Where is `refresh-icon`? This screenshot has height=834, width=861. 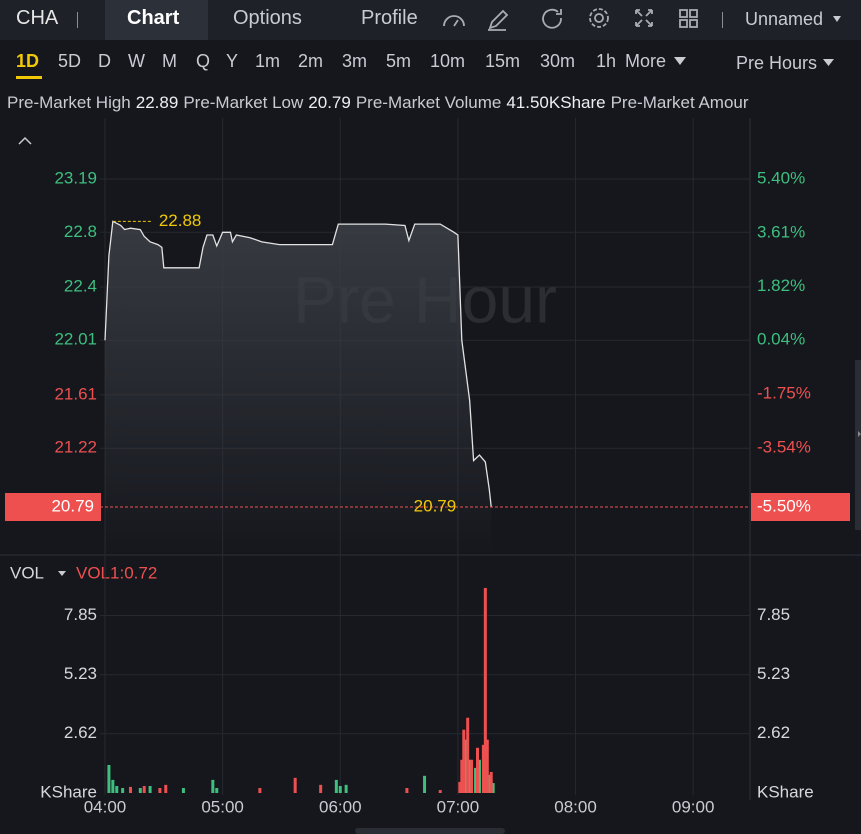 refresh-icon is located at coordinates (552, 18).